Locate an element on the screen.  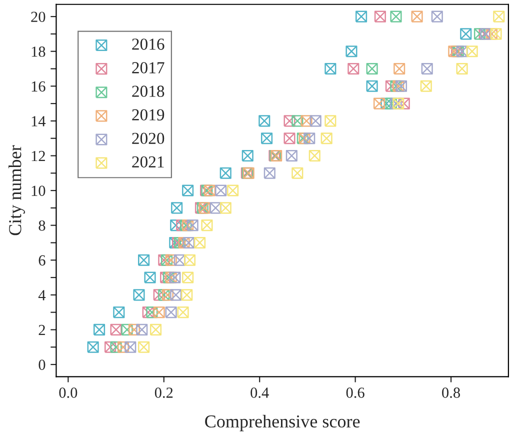
y-tick-label: 16 is located at coordinates (39, 86).